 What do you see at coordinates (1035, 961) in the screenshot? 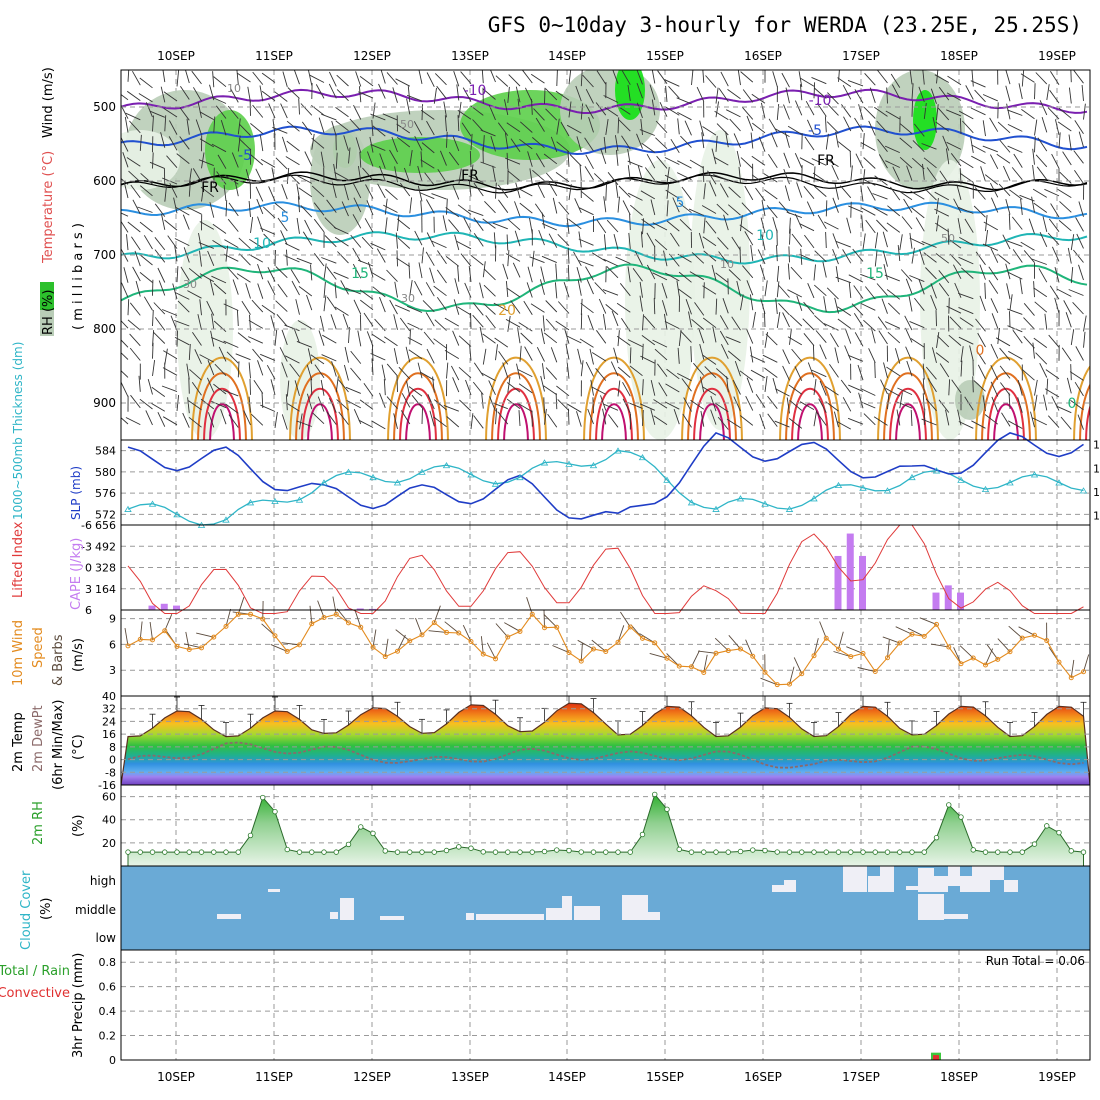
I see `run-total-label: Run Total = 0.06` at bounding box center [1035, 961].